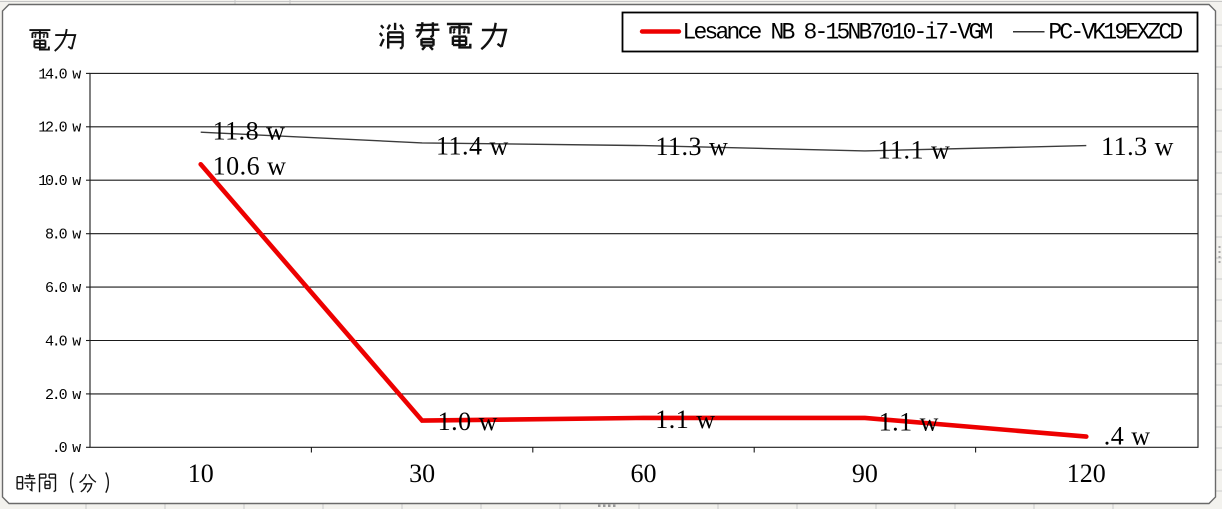 This screenshot has height=509, width=1222. I want to click on svg-text: Lesance NB 8-15NB7010-i7-VGM, so click(838, 33).